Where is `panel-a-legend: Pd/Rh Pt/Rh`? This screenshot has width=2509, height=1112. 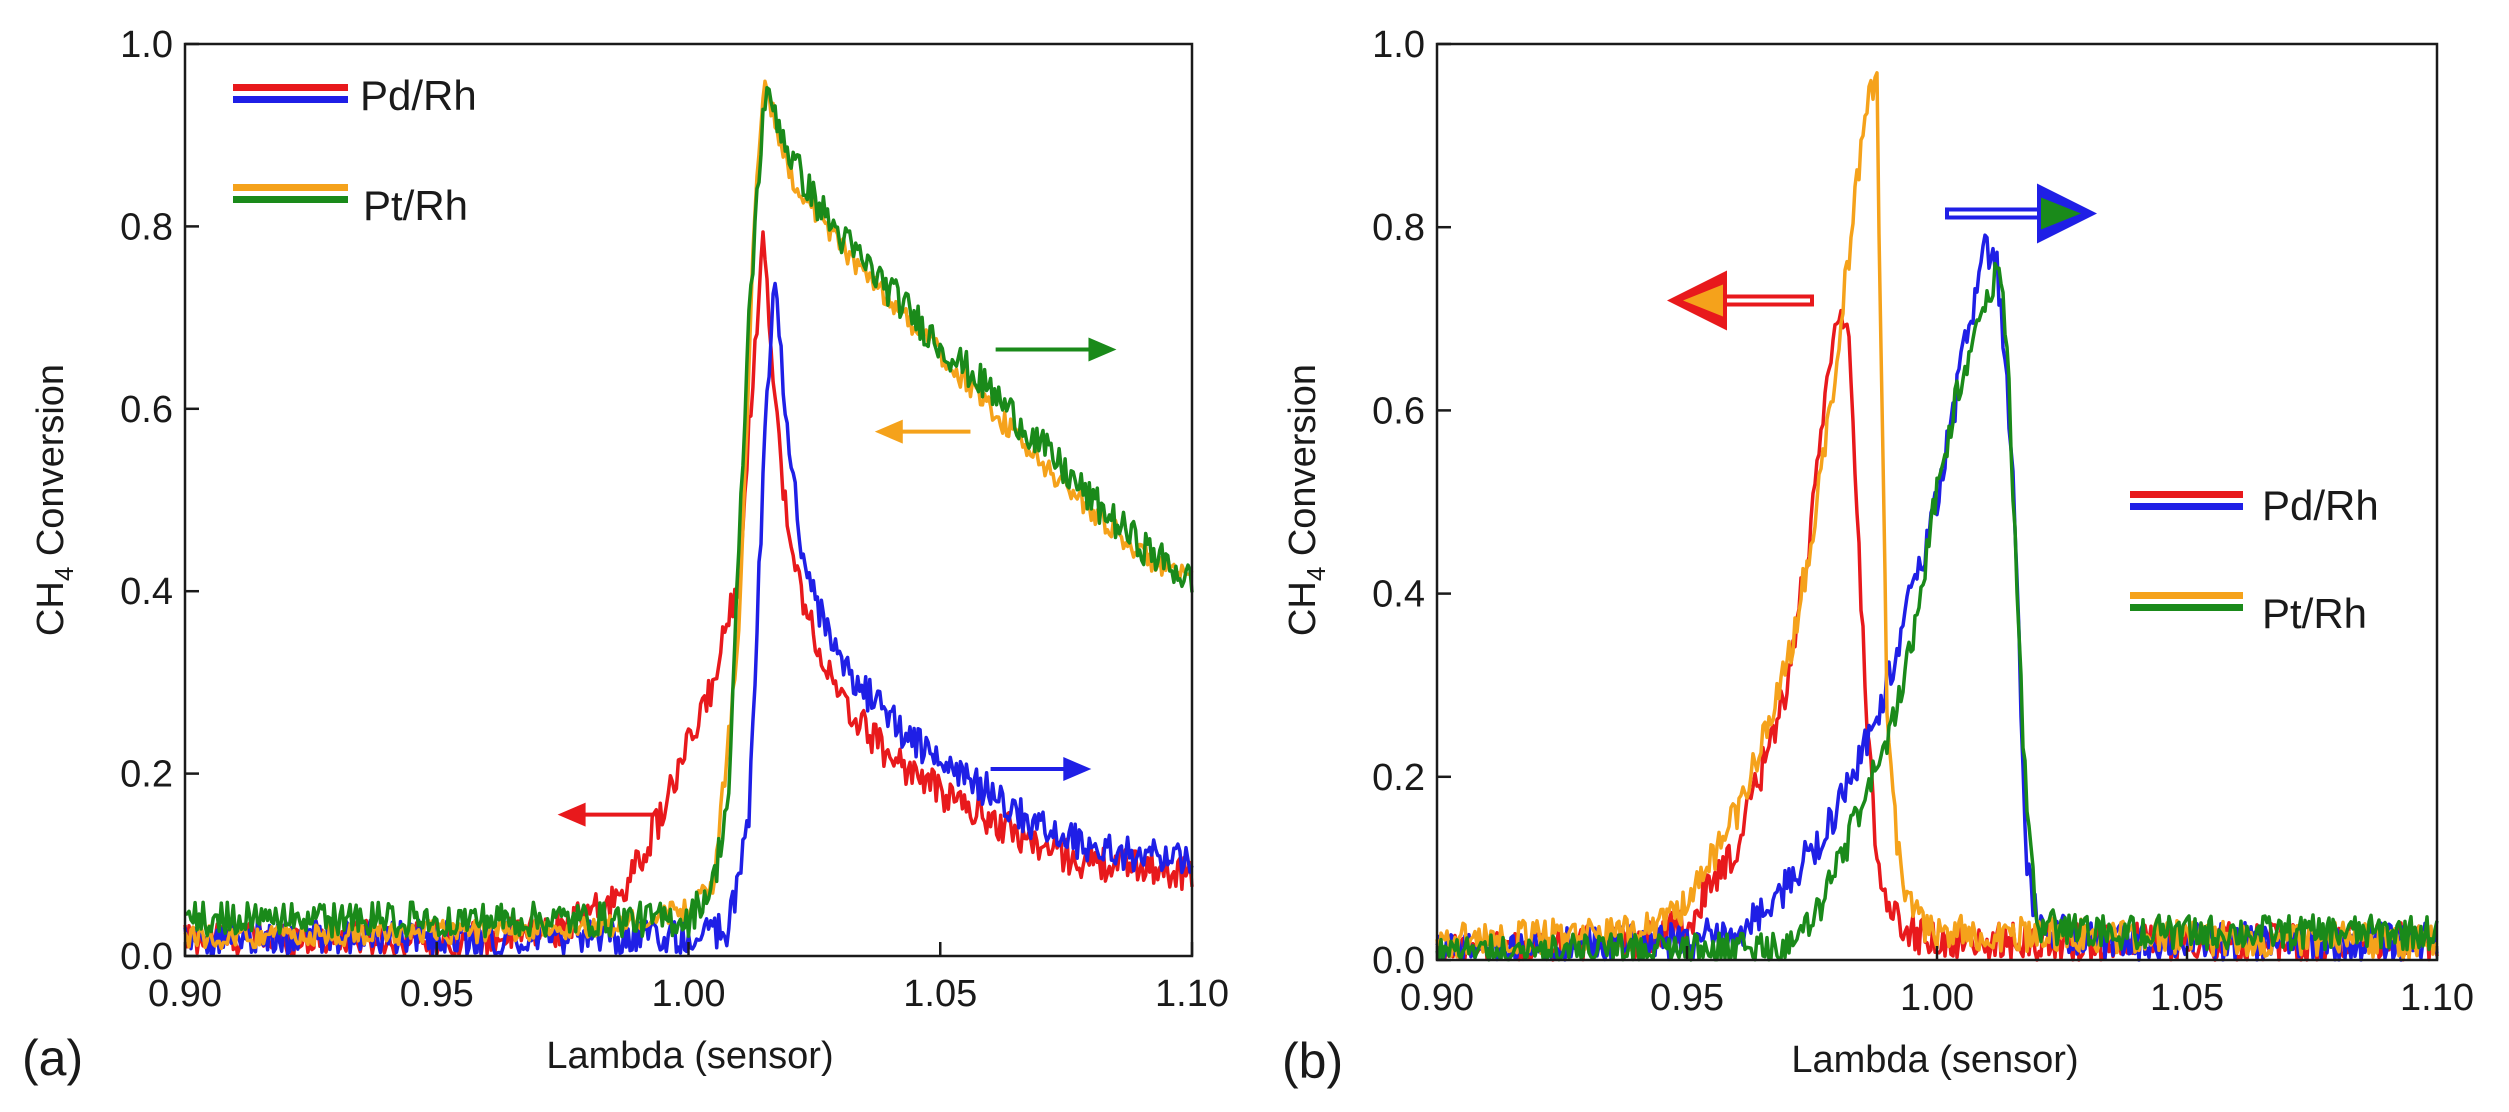 panel-a-legend: Pd/Rh Pt/Rh is located at coordinates (355, 150).